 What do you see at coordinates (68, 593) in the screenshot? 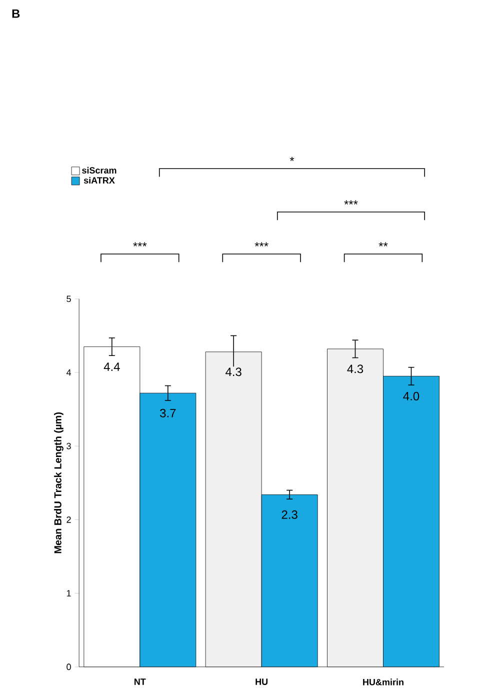
I see `y-tick-label: 1` at bounding box center [68, 593].